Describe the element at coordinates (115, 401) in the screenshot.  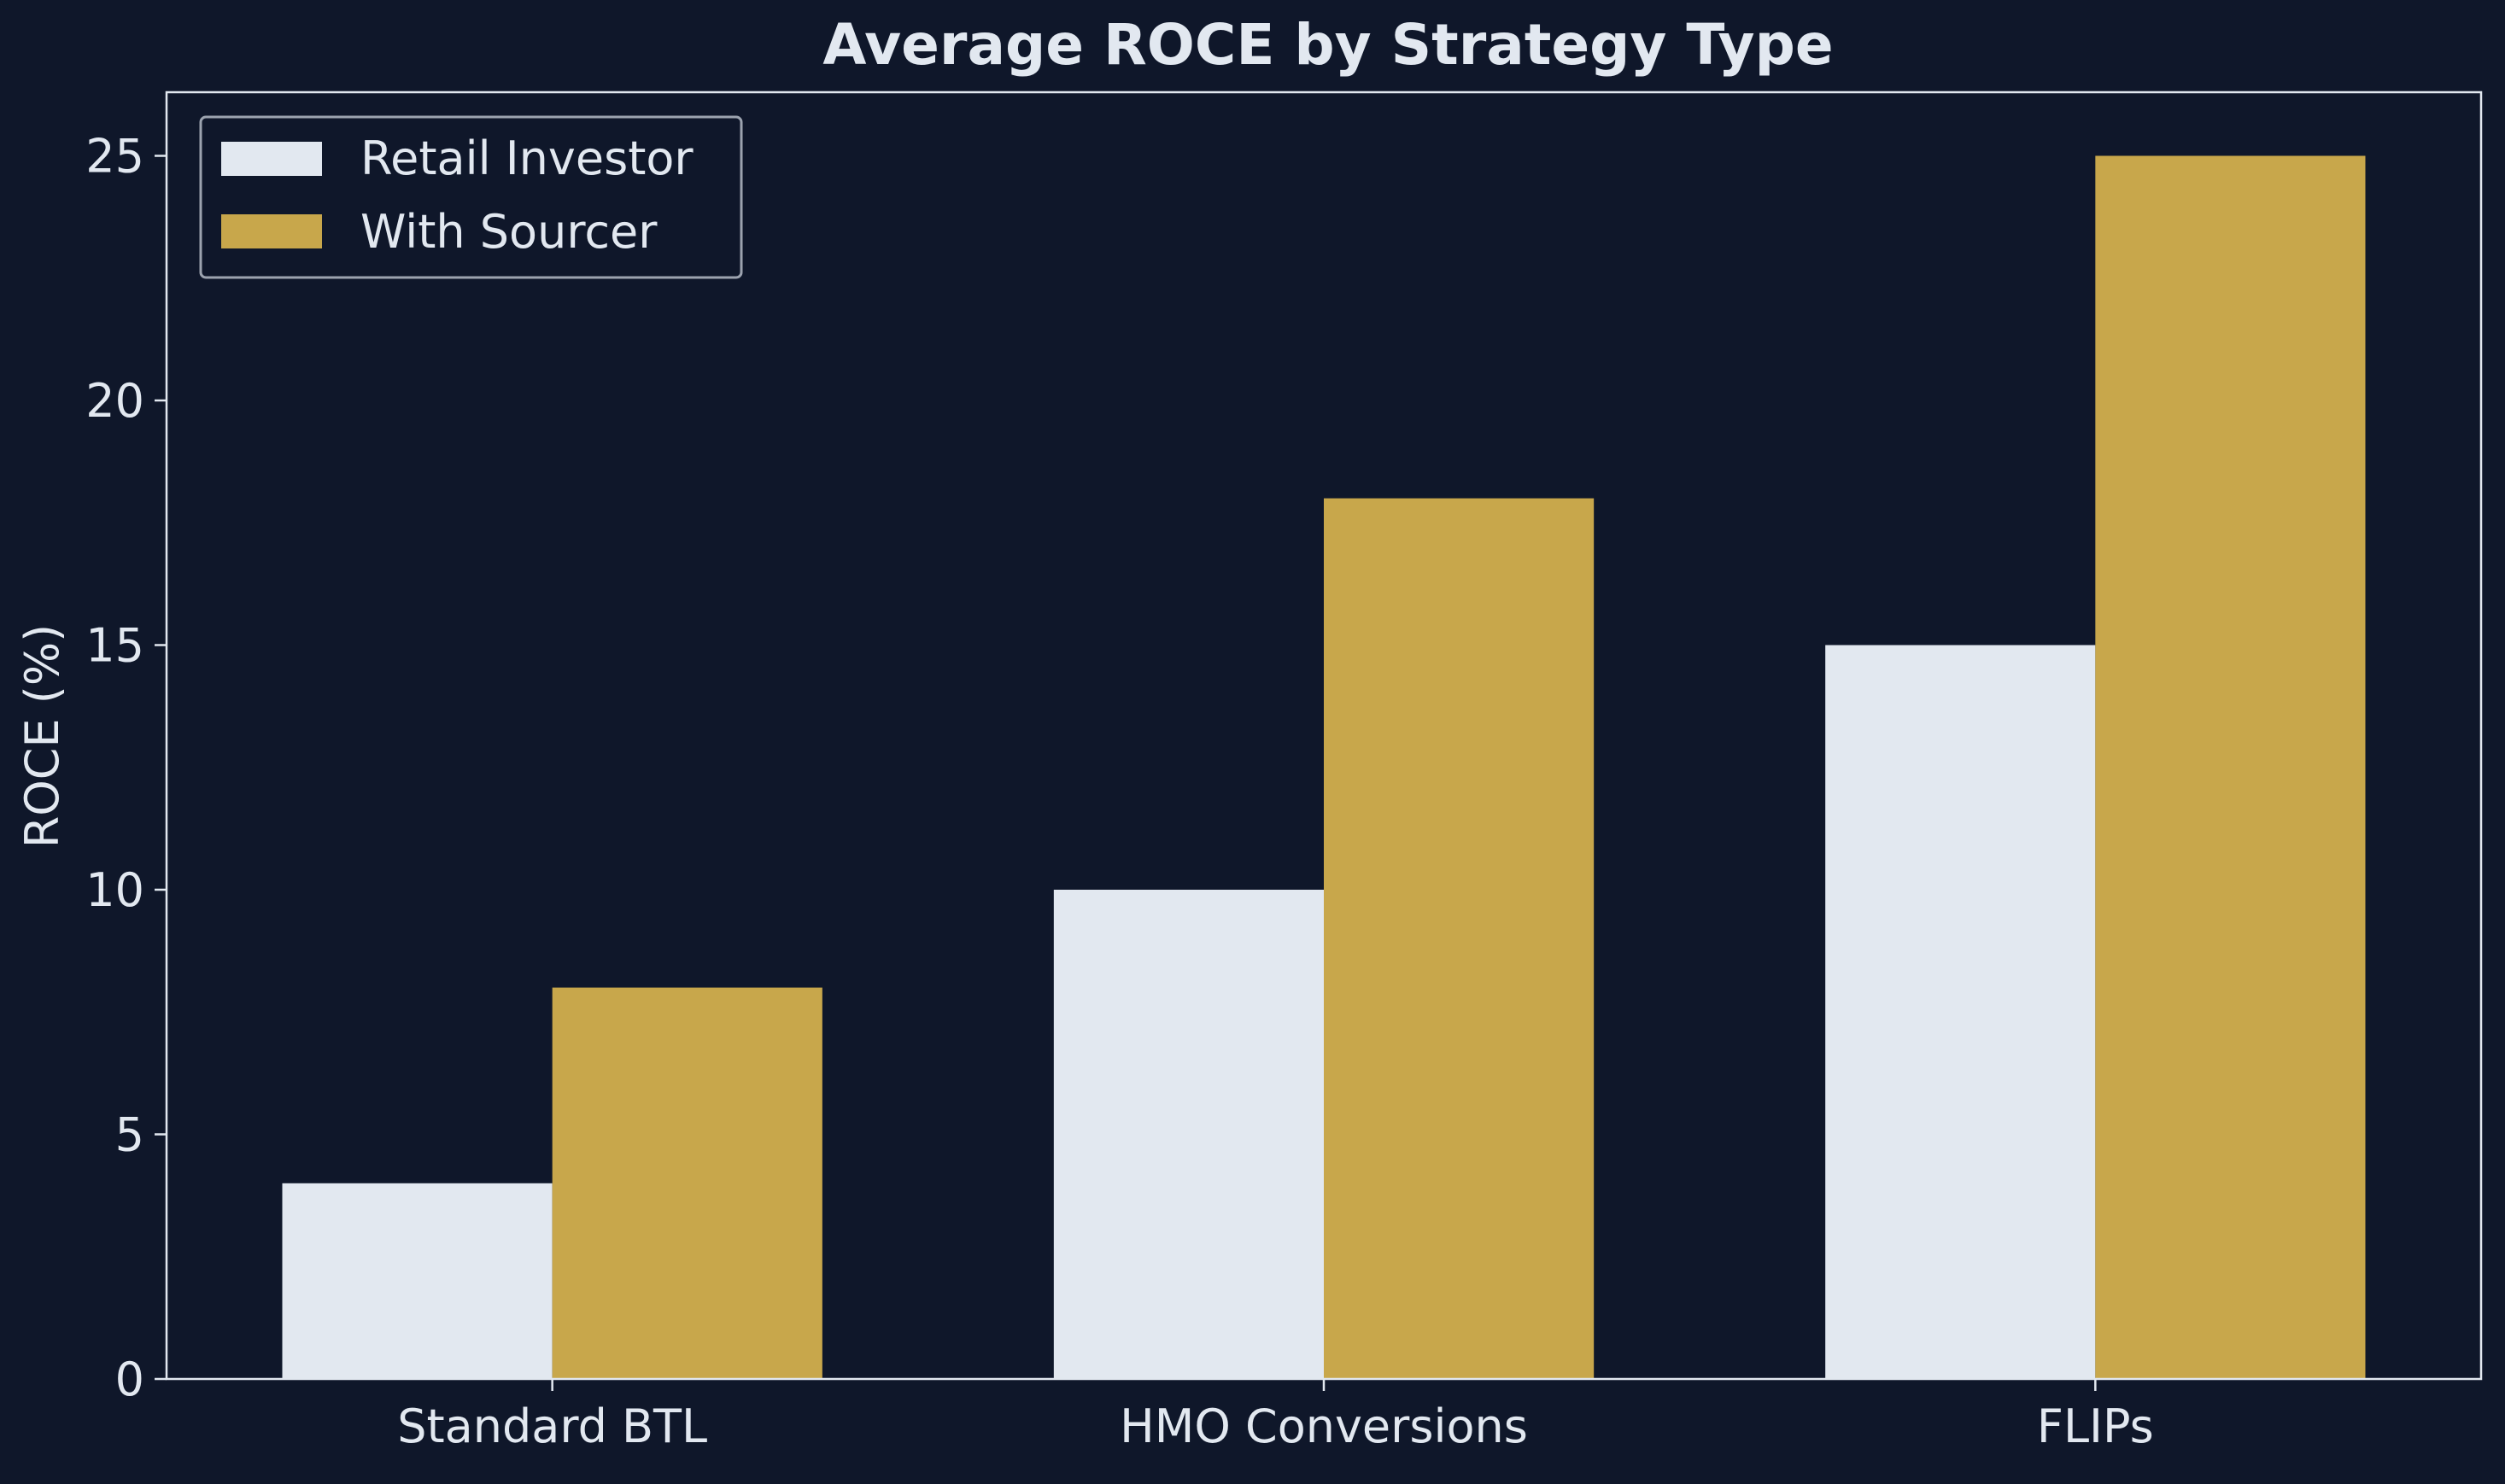
I see `y-tick-label-20: 20` at that location.